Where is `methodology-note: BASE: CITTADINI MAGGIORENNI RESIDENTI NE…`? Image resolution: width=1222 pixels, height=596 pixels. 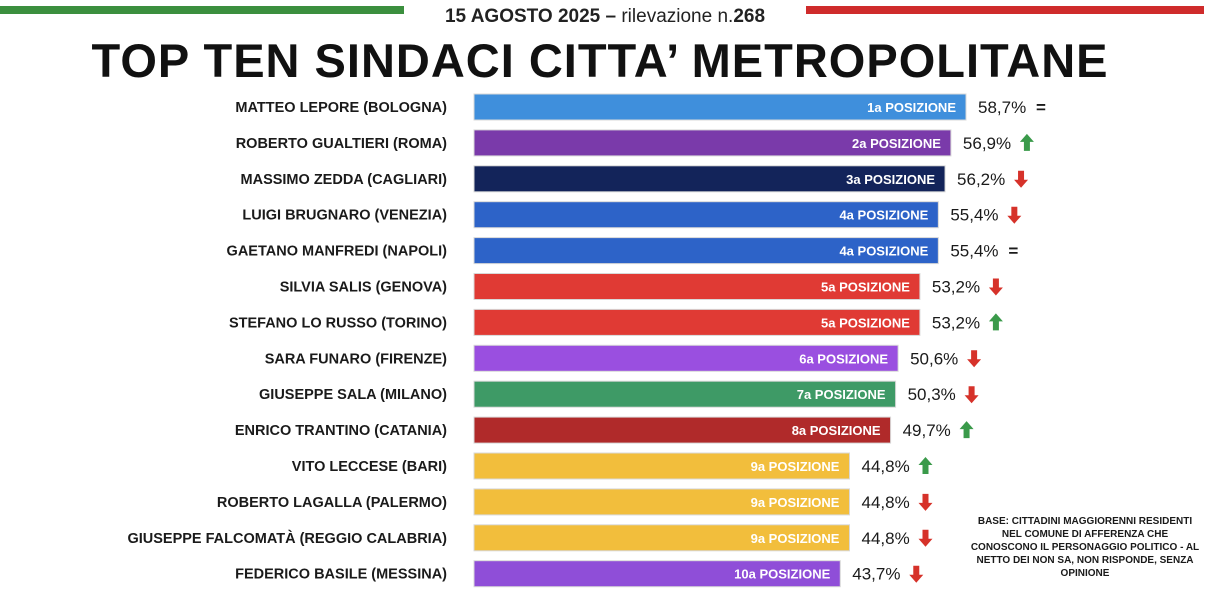 methodology-note: BASE: CITTADINI MAGGIORENNI RESIDENTI NE… is located at coordinates (1085, 547).